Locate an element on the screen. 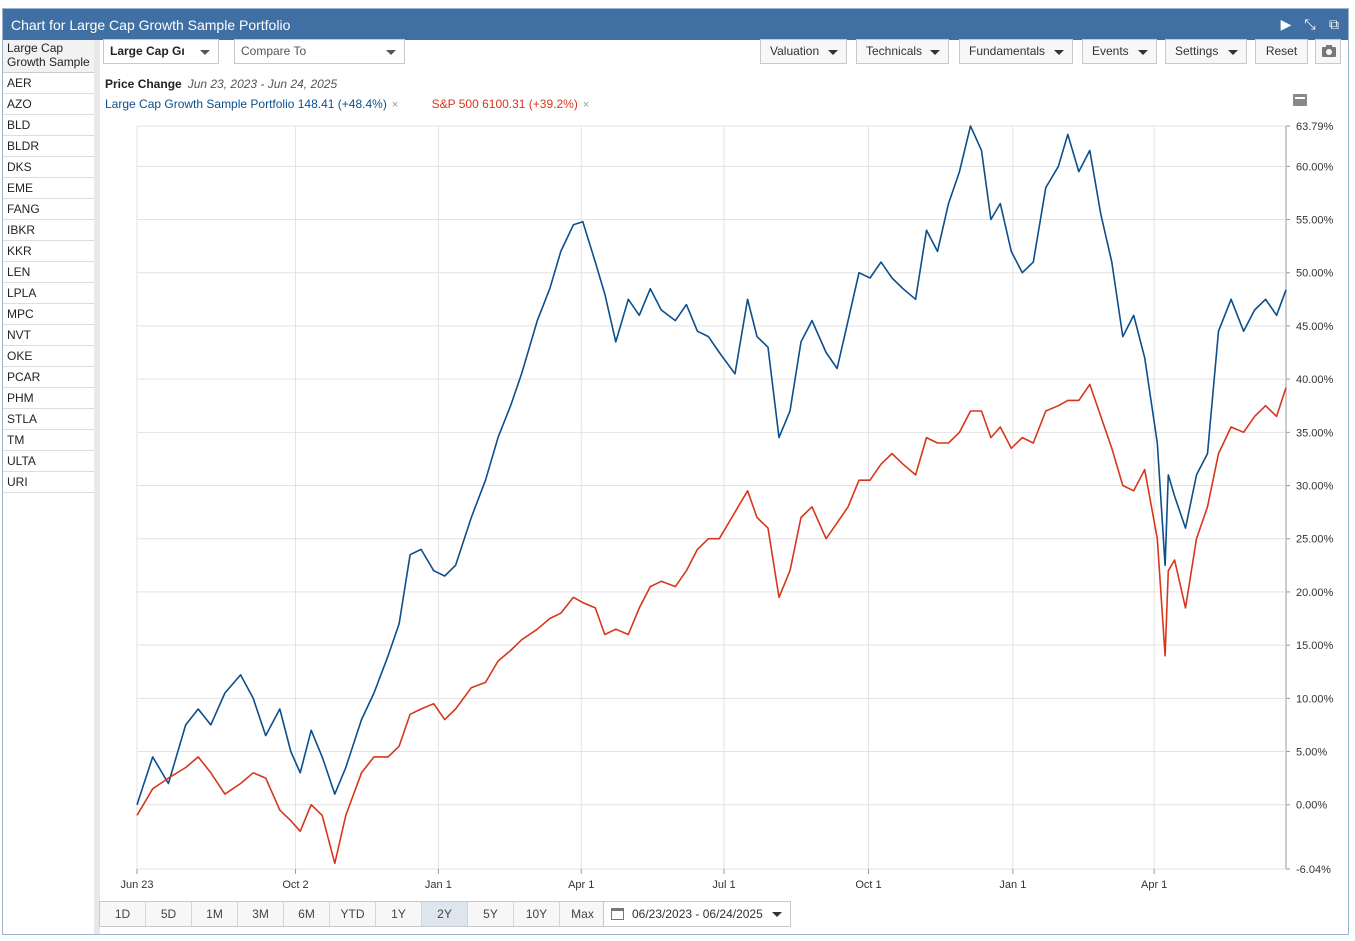 The width and height of the screenshot is (1355, 941). collapse-icon: ⤡ is located at coordinates (1310, 24).